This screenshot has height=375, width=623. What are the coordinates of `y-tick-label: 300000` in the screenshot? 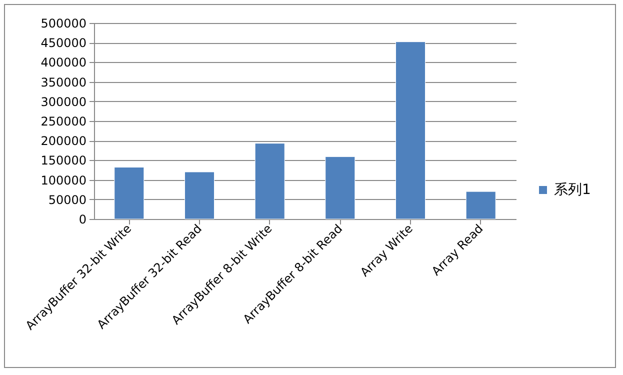 It's located at (63, 101).